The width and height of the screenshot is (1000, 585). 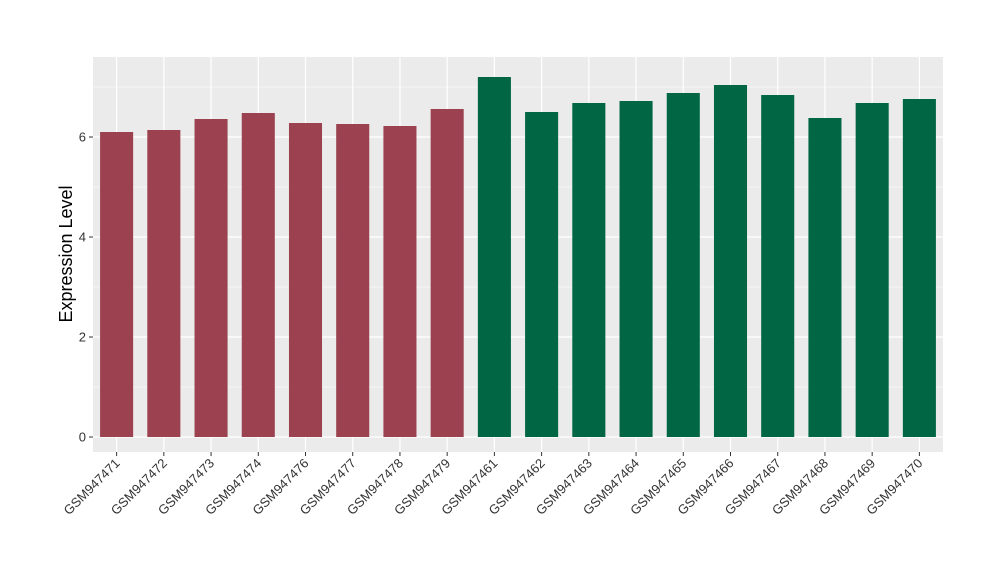 I want to click on y-tick-label: 4, so click(x=82, y=237).